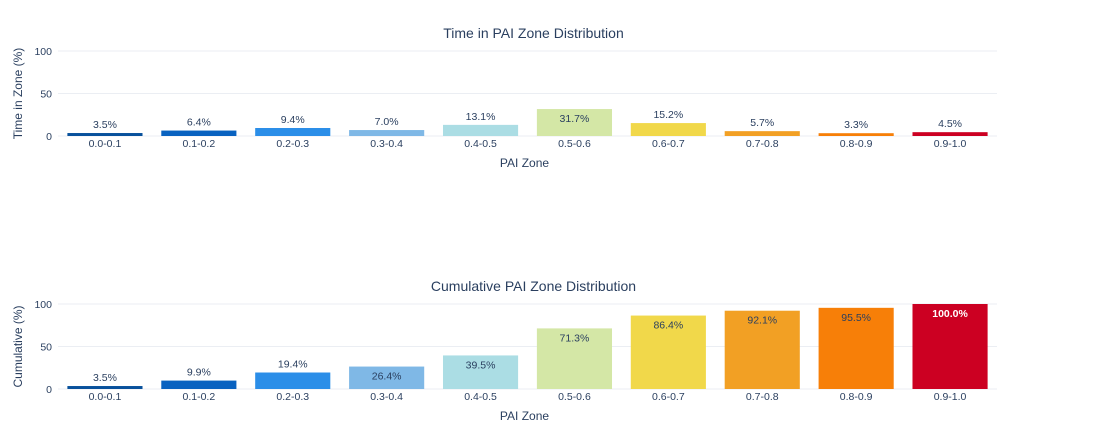 Image resolution: width=1120 pixels, height=441 pixels. Describe the element at coordinates (856, 125) in the screenshot. I see `data-label: 3.3%` at that location.